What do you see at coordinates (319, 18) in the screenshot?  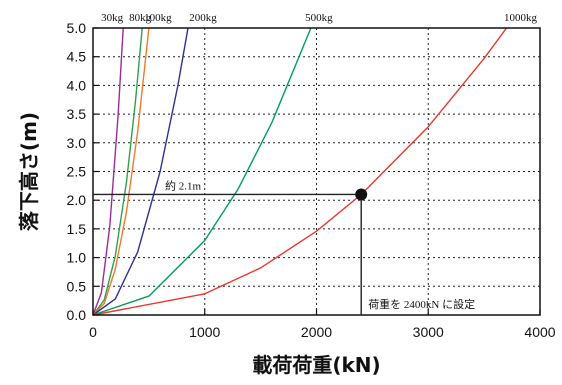 I see `series-label-500kg: 500kg` at bounding box center [319, 18].